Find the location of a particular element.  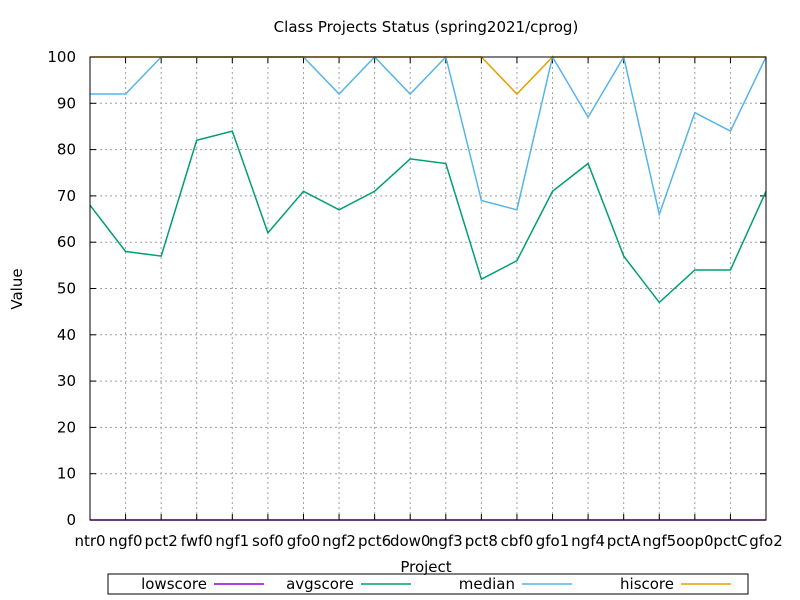

y-tick-label: 60 is located at coordinates (66, 242).